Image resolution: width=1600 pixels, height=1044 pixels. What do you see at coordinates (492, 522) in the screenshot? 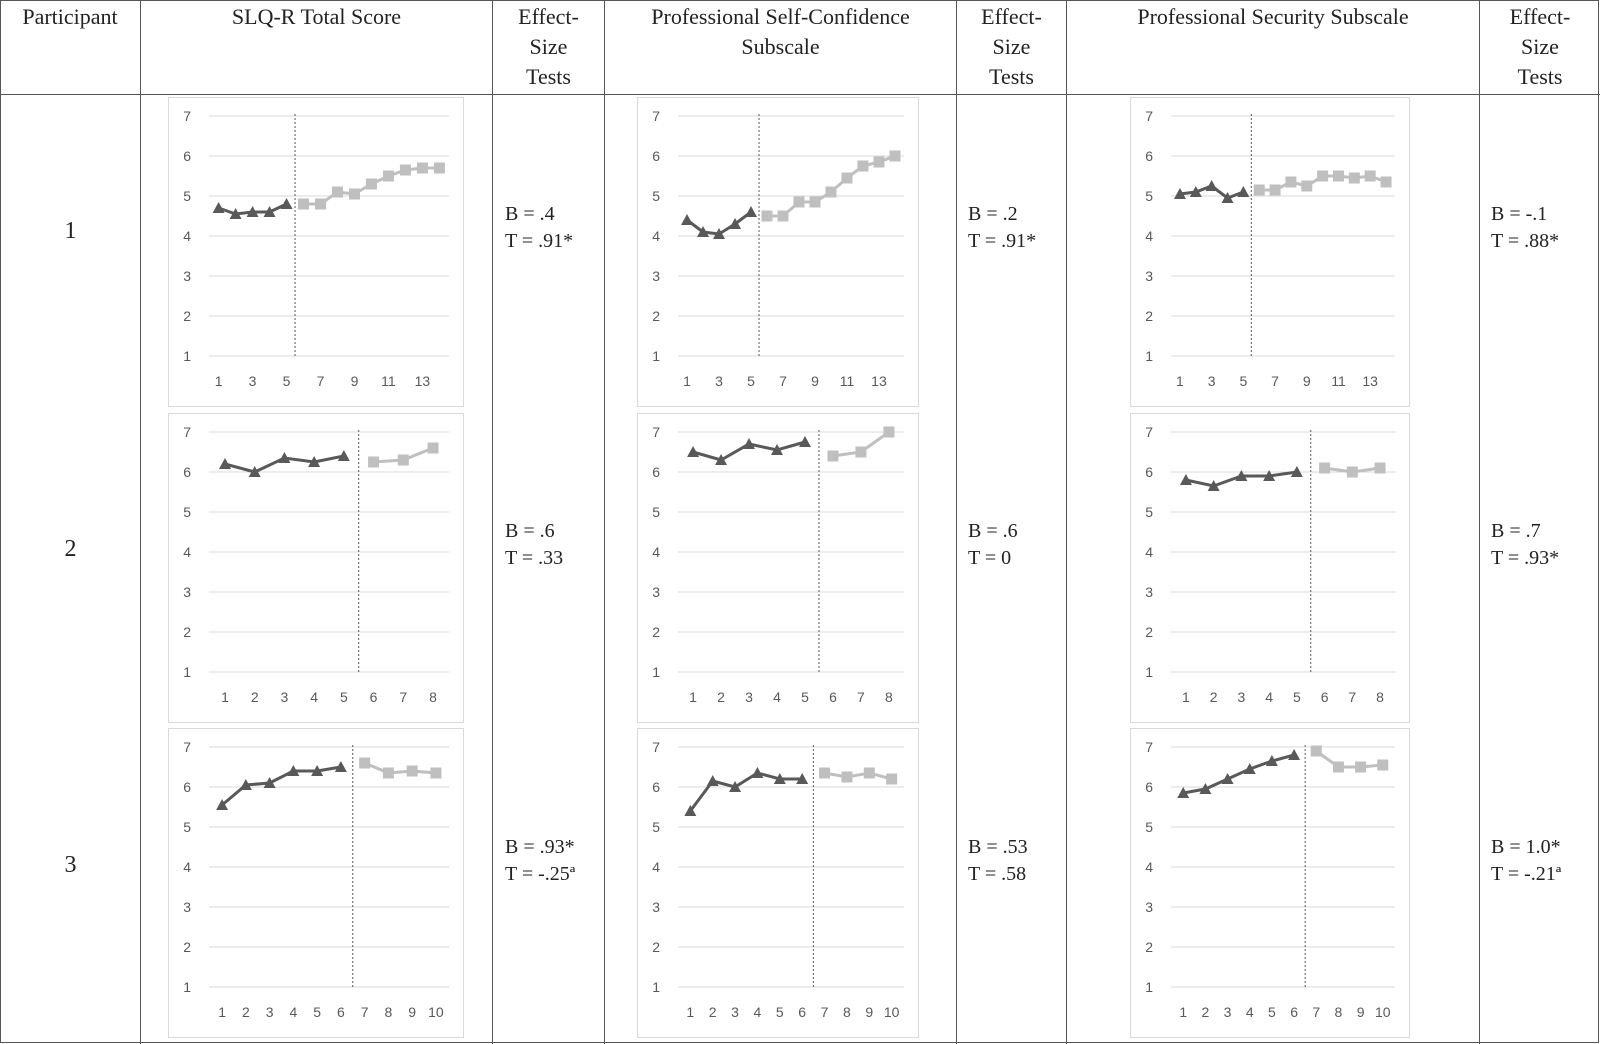
I see `column-divider` at bounding box center [492, 522].